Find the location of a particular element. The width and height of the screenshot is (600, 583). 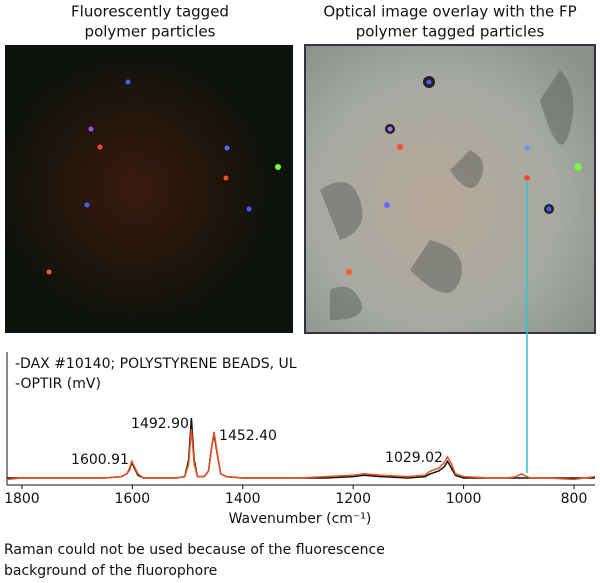

caption: background of the fluorophore is located at coordinates (110, 571).